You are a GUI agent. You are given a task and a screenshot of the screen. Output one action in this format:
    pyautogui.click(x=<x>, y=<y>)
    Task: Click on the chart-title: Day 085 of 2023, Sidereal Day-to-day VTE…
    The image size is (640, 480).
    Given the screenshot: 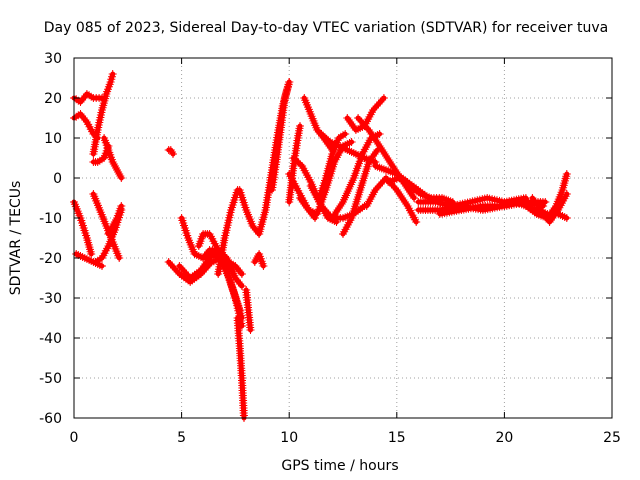 What is the action you would take?
    pyautogui.click(x=326, y=28)
    